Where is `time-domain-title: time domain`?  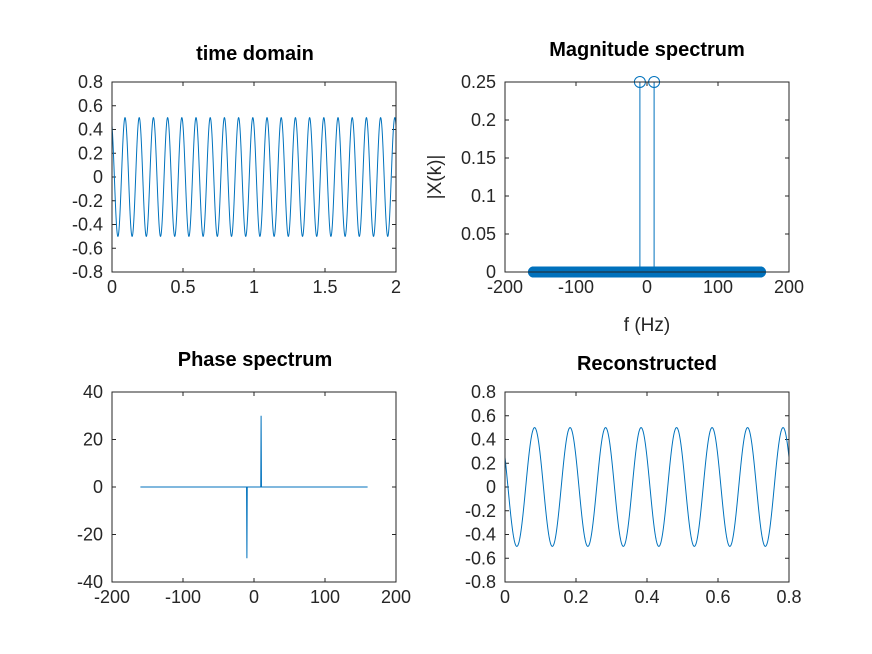 time-domain-title: time domain is located at coordinates (255, 54).